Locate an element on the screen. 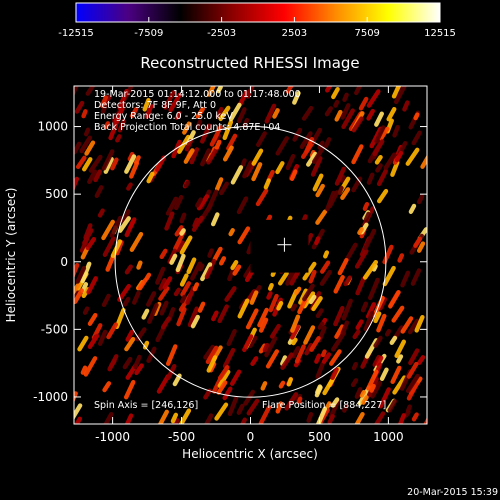 Image resolution: width=500 pixels, height=500 pixels. y-tick-label: -1000 is located at coordinates (50, 397).